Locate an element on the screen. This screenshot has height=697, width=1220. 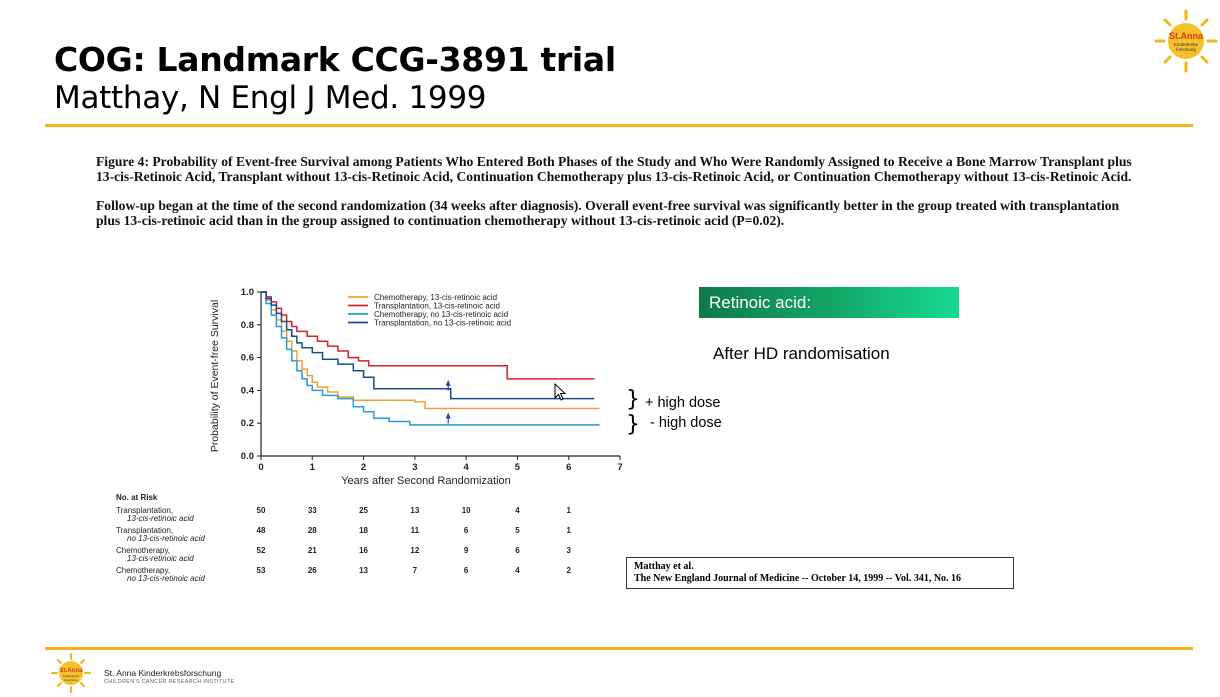
risk-cell: 50 is located at coordinates (261, 510).